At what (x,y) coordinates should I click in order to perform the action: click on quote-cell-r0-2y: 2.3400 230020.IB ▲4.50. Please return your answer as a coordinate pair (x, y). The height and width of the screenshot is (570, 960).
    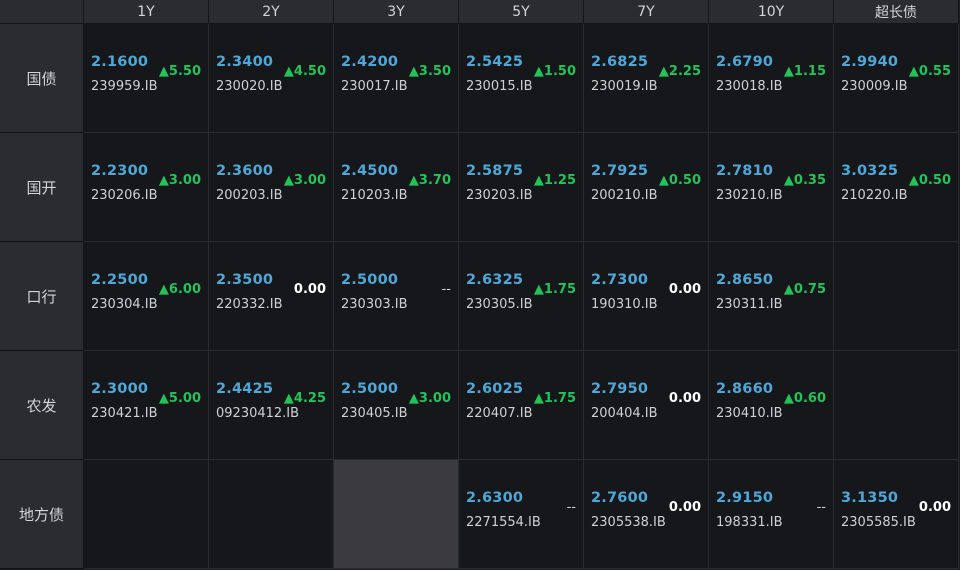
    Looking at the image, I should click on (271, 78).